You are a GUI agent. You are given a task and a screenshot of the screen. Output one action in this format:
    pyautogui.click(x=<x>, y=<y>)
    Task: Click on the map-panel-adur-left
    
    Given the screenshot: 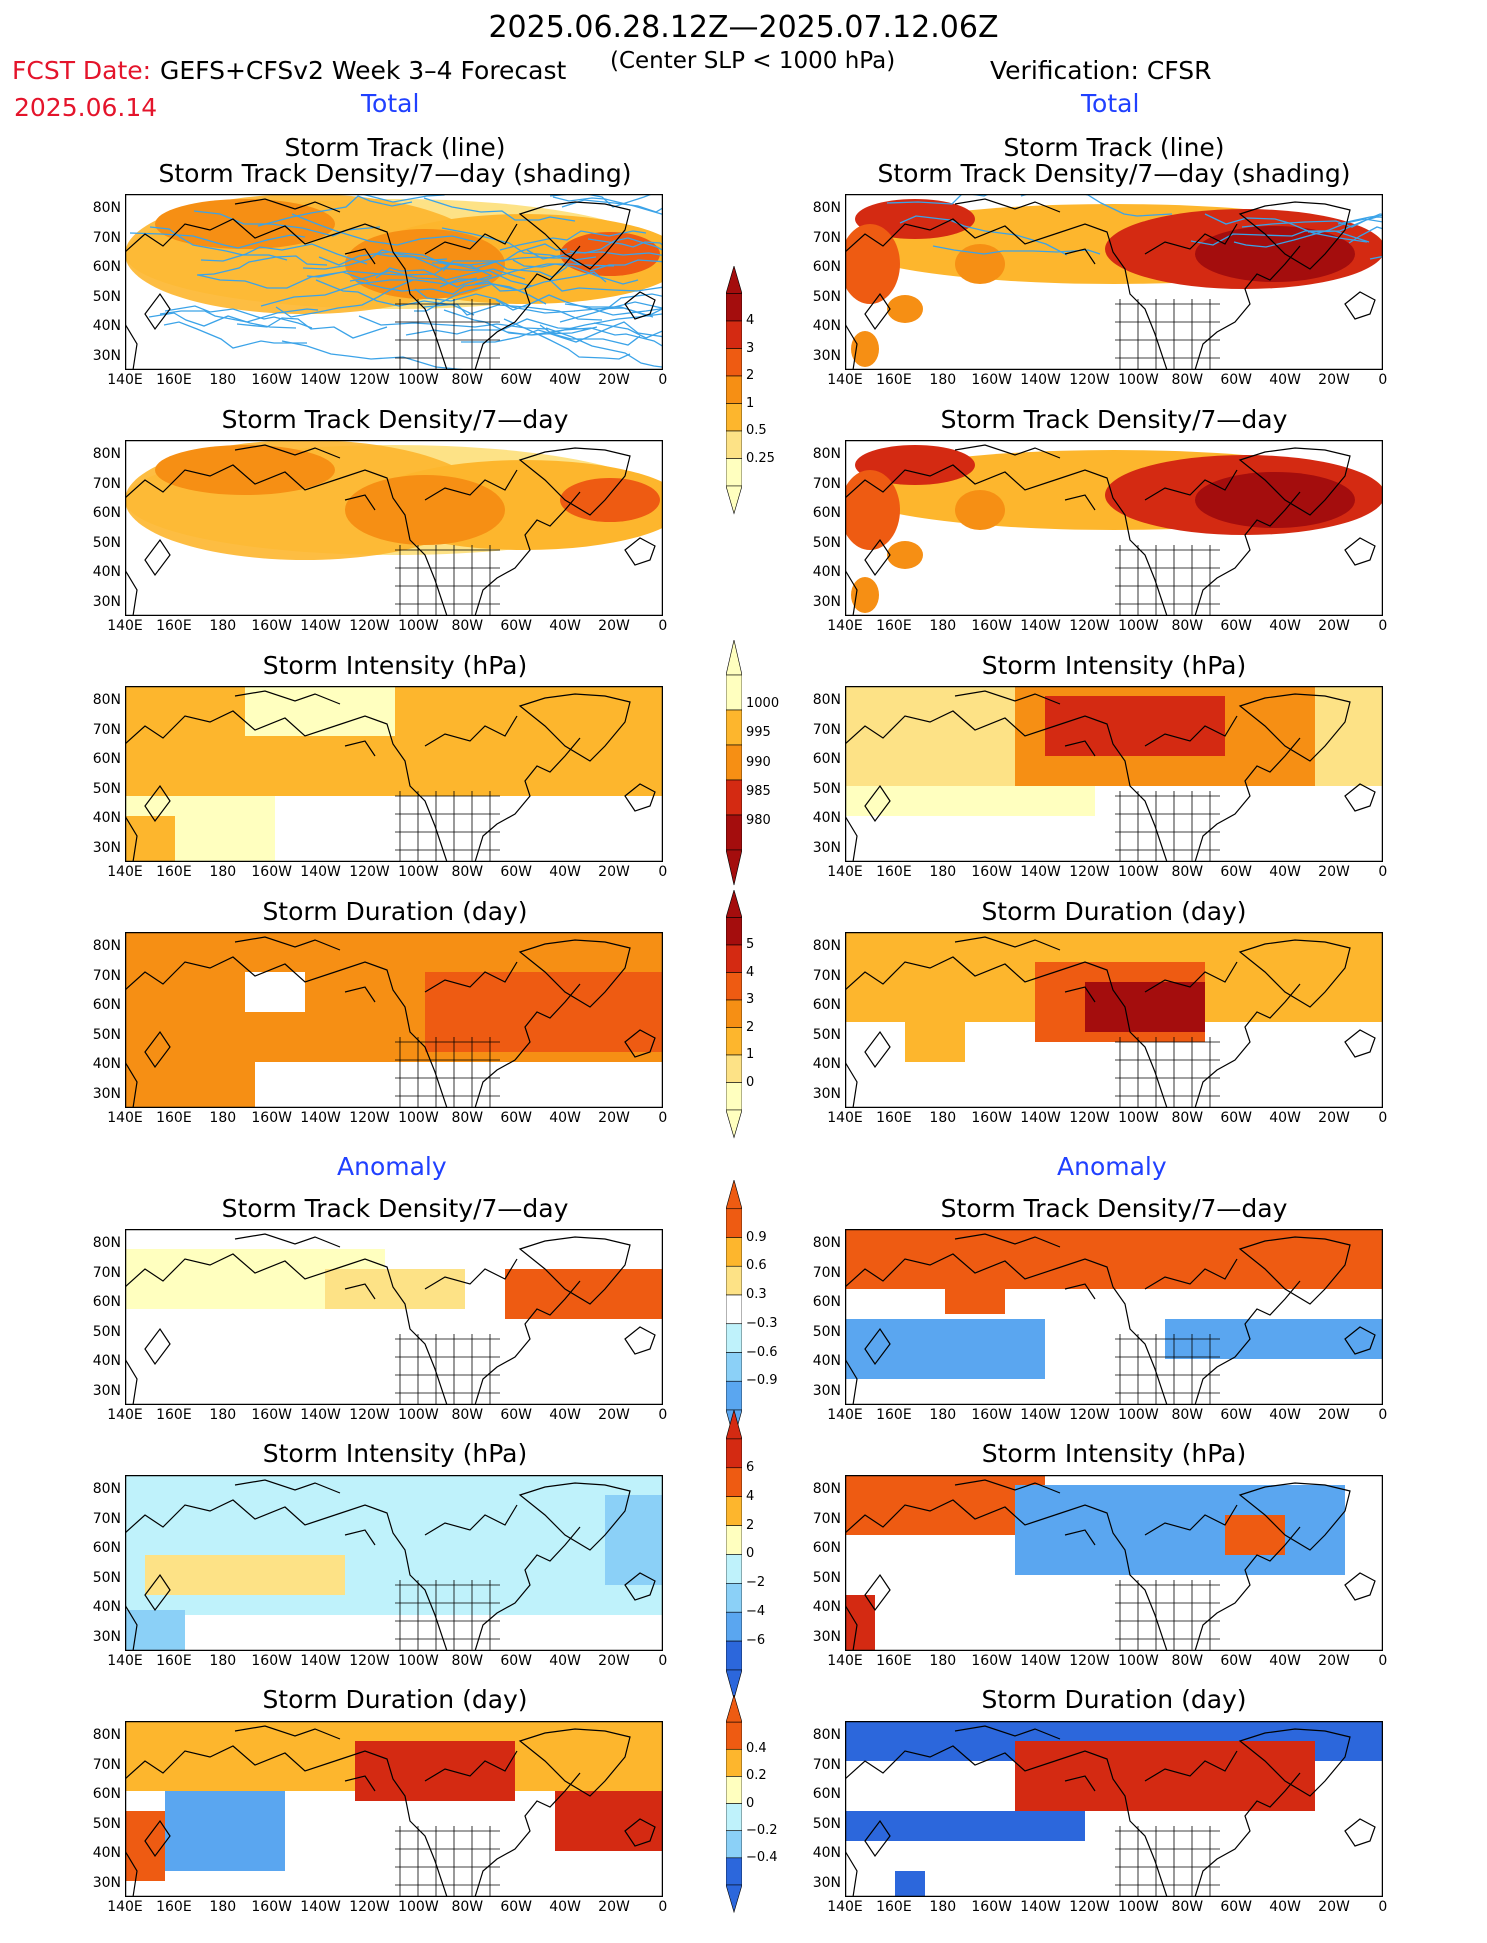 What is the action you would take?
    pyautogui.click(x=394, y=1809)
    